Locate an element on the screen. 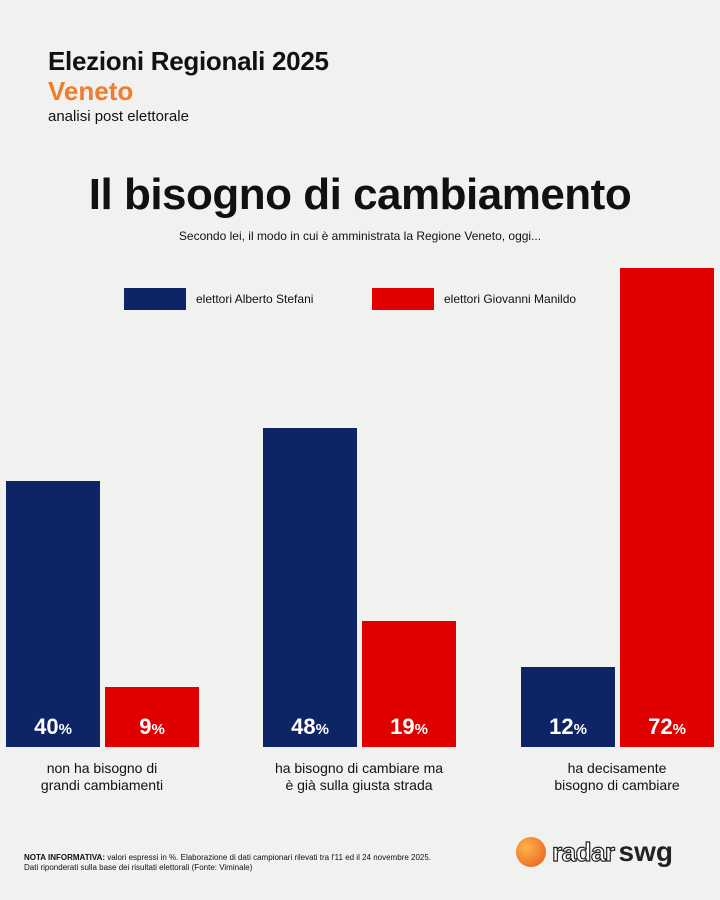  logo-swg: swg is located at coordinates (646, 851).